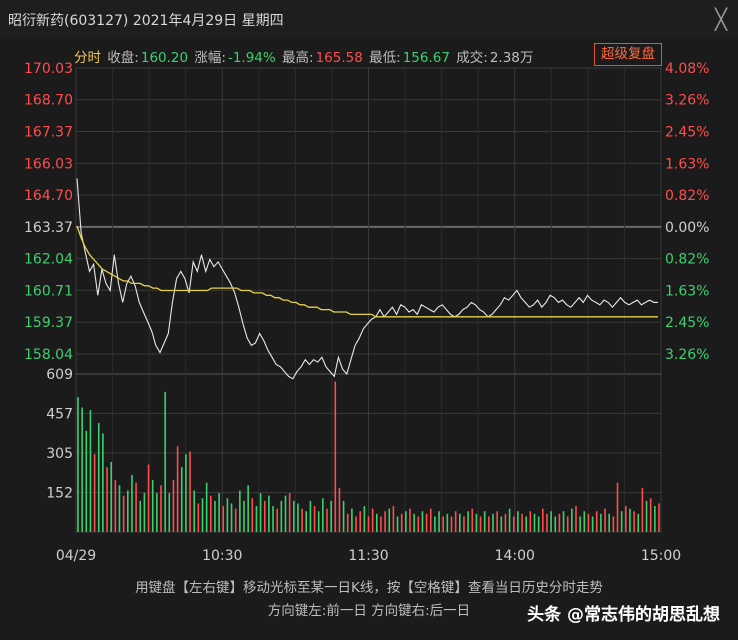 The image size is (738, 640). I want to click on price-tick-label: 159.37, so click(48, 323).